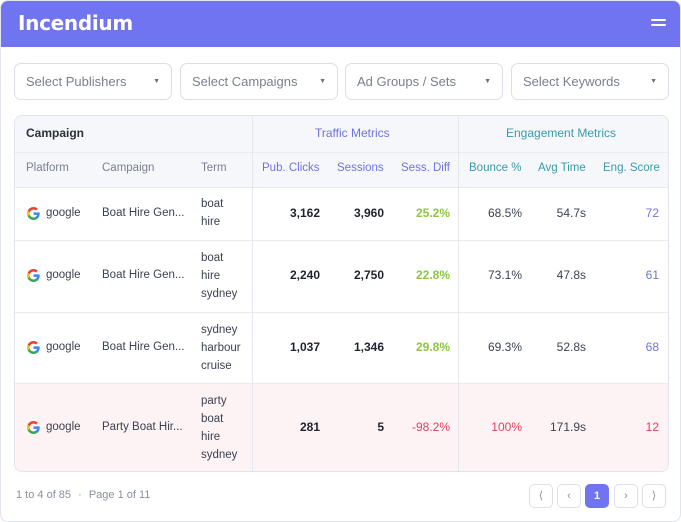  I want to click on col-header-avg-time: Avg Time, so click(562, 168).